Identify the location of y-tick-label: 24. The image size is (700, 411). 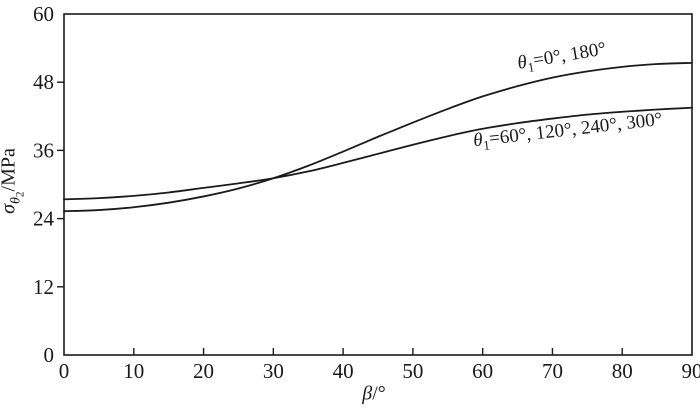
(44, 219).